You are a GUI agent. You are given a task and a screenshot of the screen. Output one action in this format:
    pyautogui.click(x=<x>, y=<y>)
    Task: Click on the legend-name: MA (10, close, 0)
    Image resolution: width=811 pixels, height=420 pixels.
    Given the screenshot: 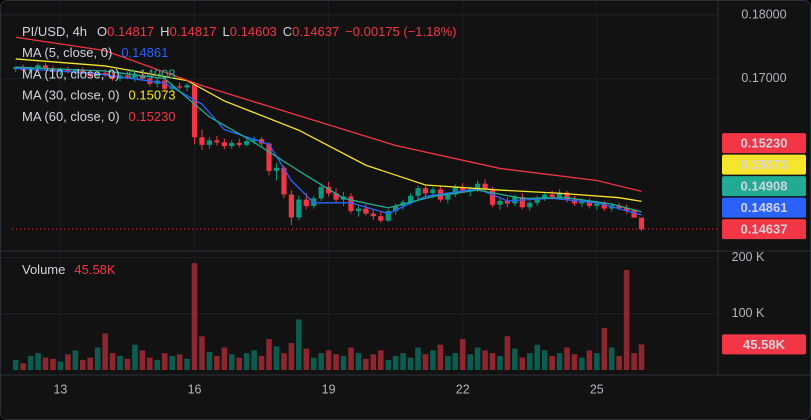 What is the action you would take?
    pyautogui.click(x=71, y=74)
    